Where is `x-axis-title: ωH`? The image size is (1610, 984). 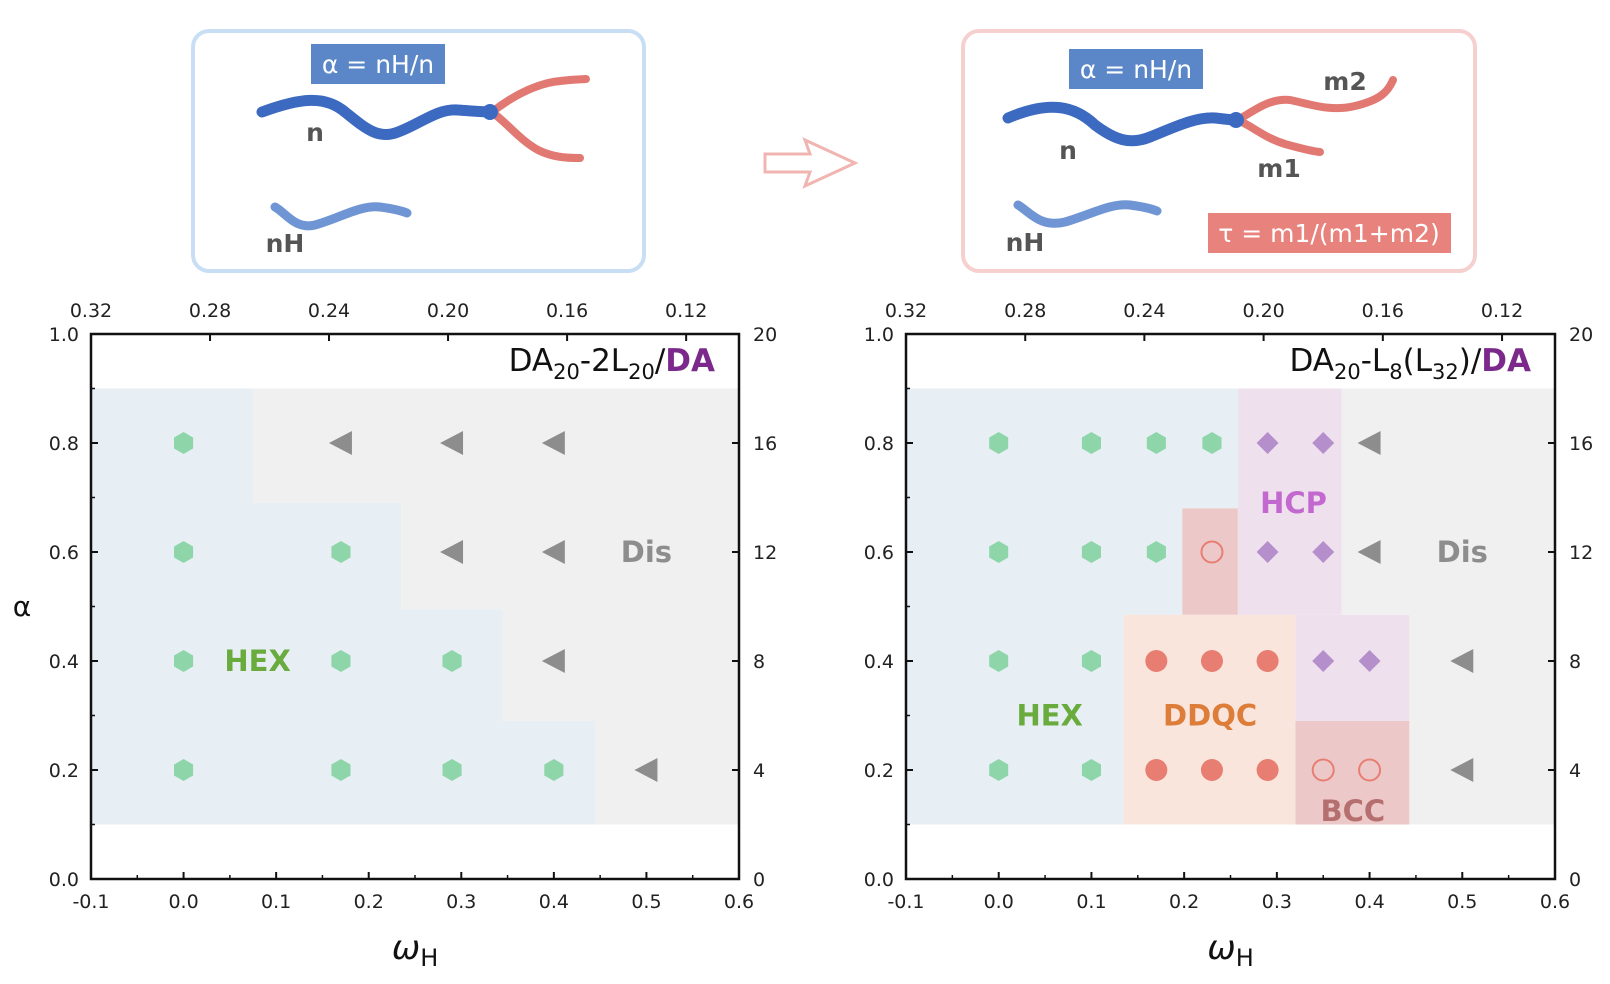 x-axis-title: ωH is located at coordinates (1230, 950).